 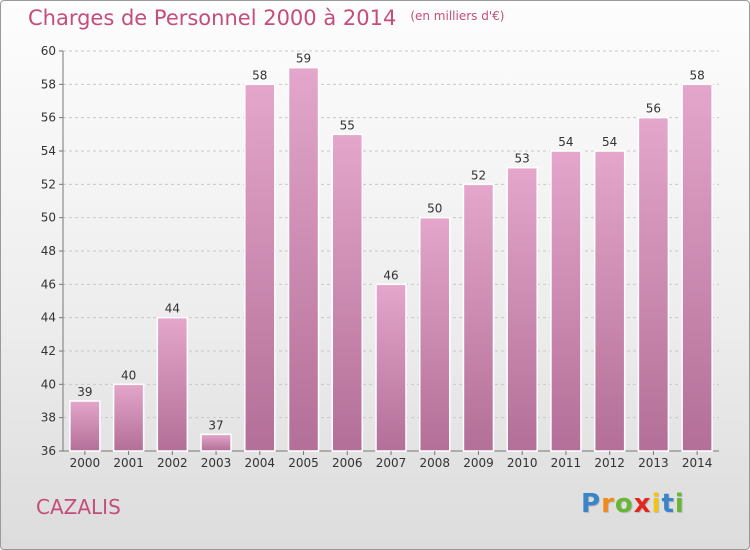 I want to click on x-tick-label: 2012, so click(x=609, y=463).